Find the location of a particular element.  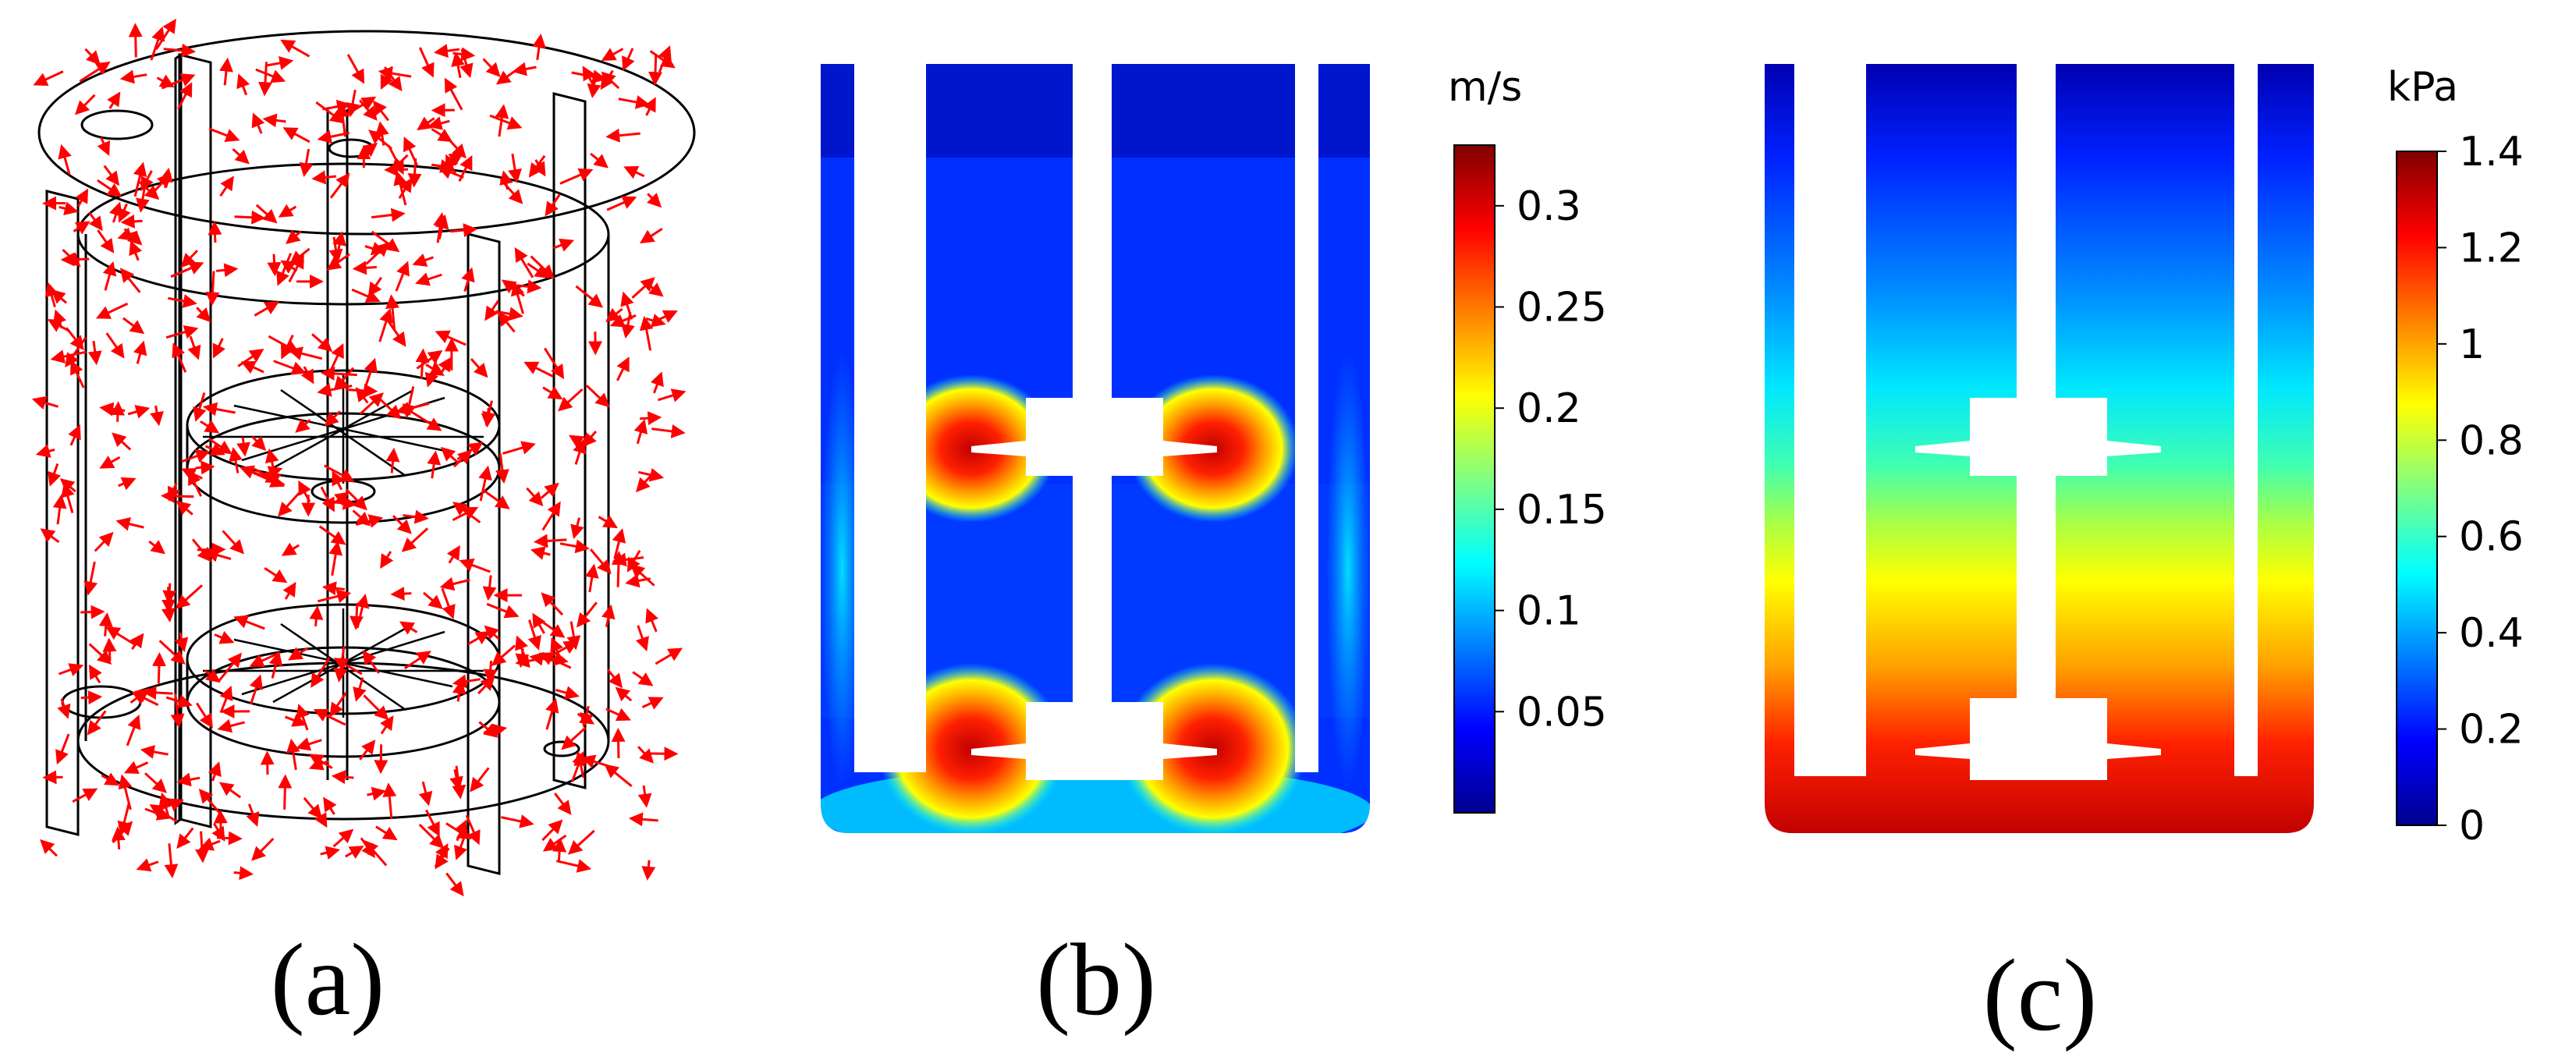

upper-hub is located at coordinates (1094, 437).